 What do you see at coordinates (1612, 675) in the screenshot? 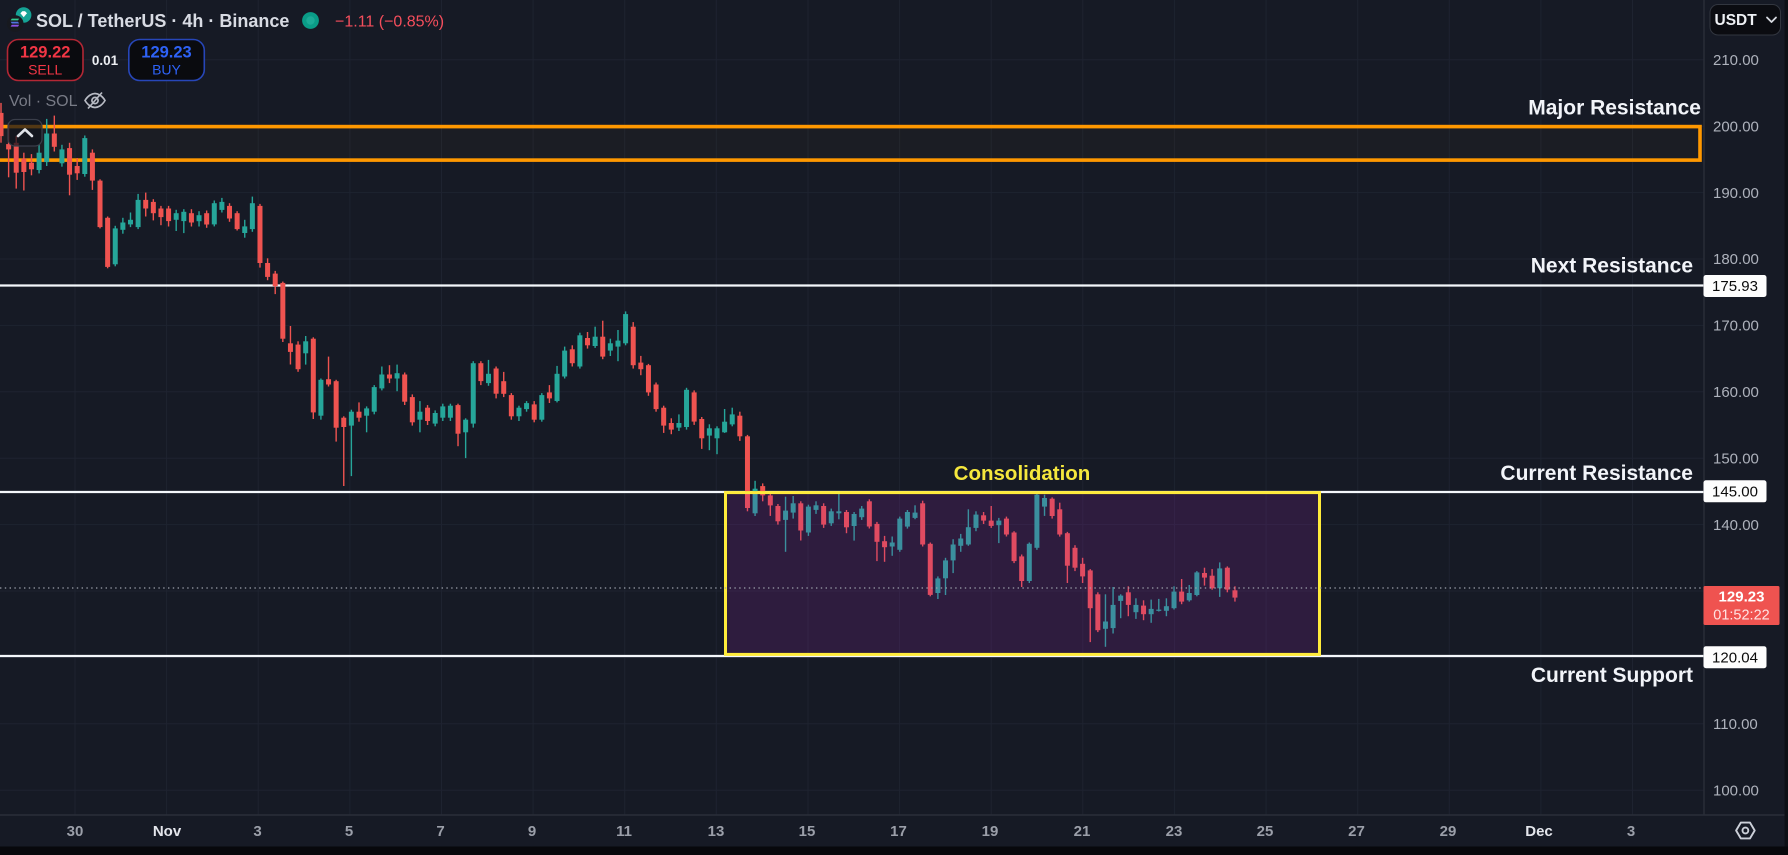
I see `svg-text: Current Support` at bounding box center [1612, 675].